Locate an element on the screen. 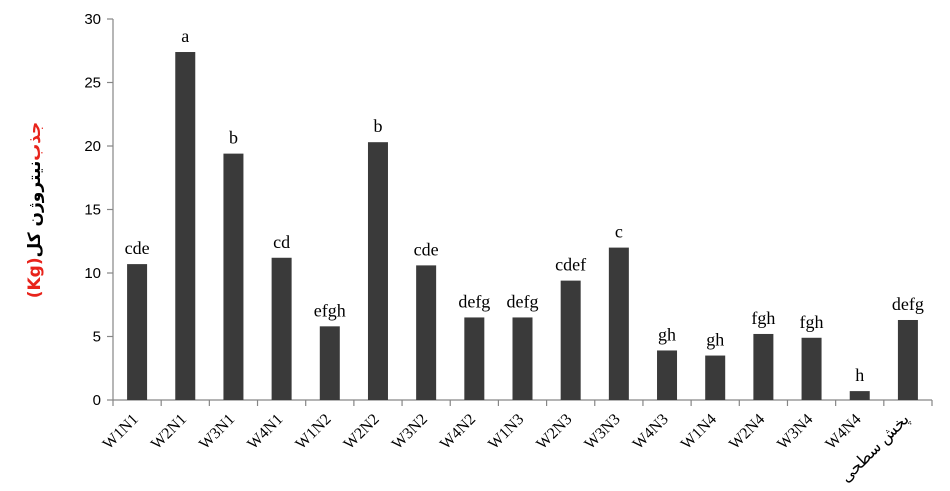  x-tick-label: W4N1 is located at coordinates (265, 432).